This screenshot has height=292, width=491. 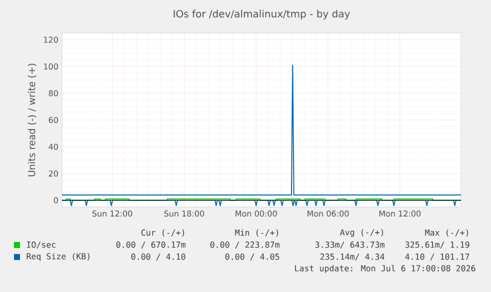 What do you see at coordinates (252, 257) in the screenshot?
I see `text: 0.00 / 4.05` at bounding box center [252, 257].